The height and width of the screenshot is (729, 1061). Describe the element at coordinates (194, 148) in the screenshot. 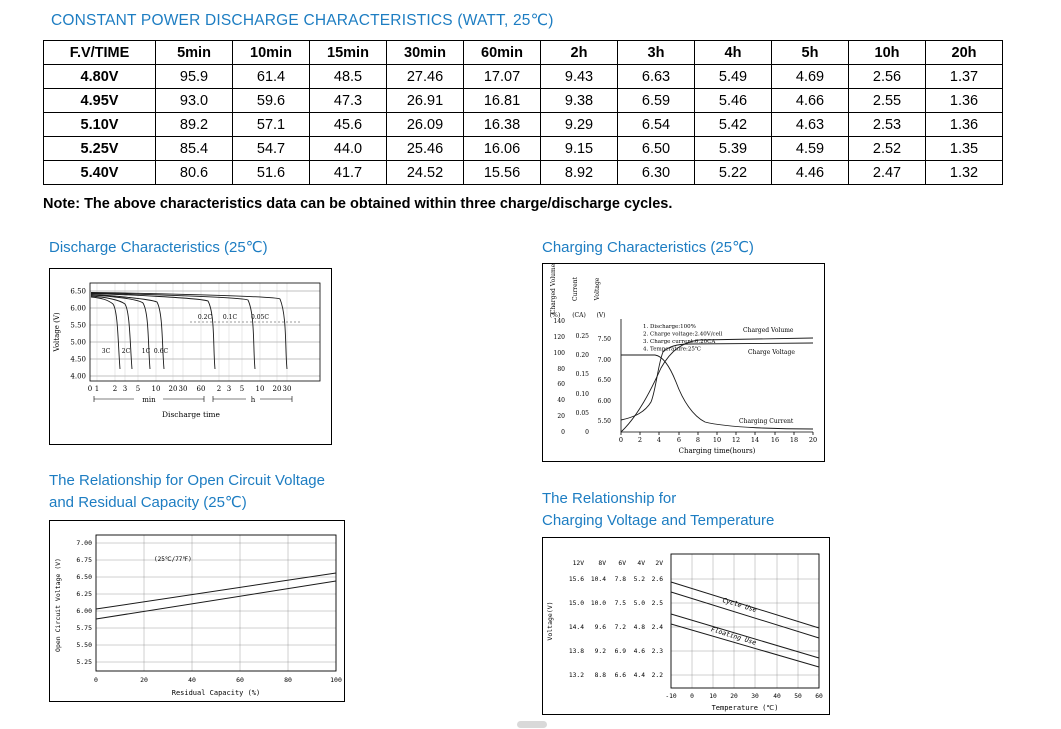

I see `table-cell: 85.4` at that location.